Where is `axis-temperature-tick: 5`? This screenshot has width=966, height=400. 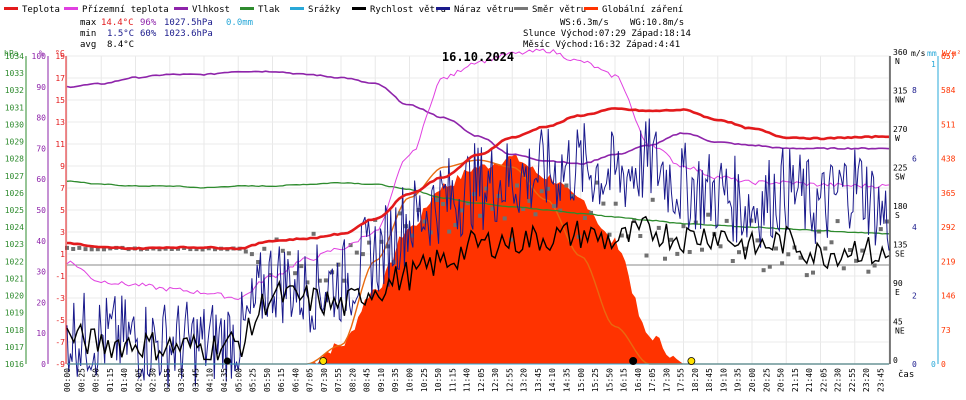 axis-temperature-tick: 5 is located at coordinates (62, 210).